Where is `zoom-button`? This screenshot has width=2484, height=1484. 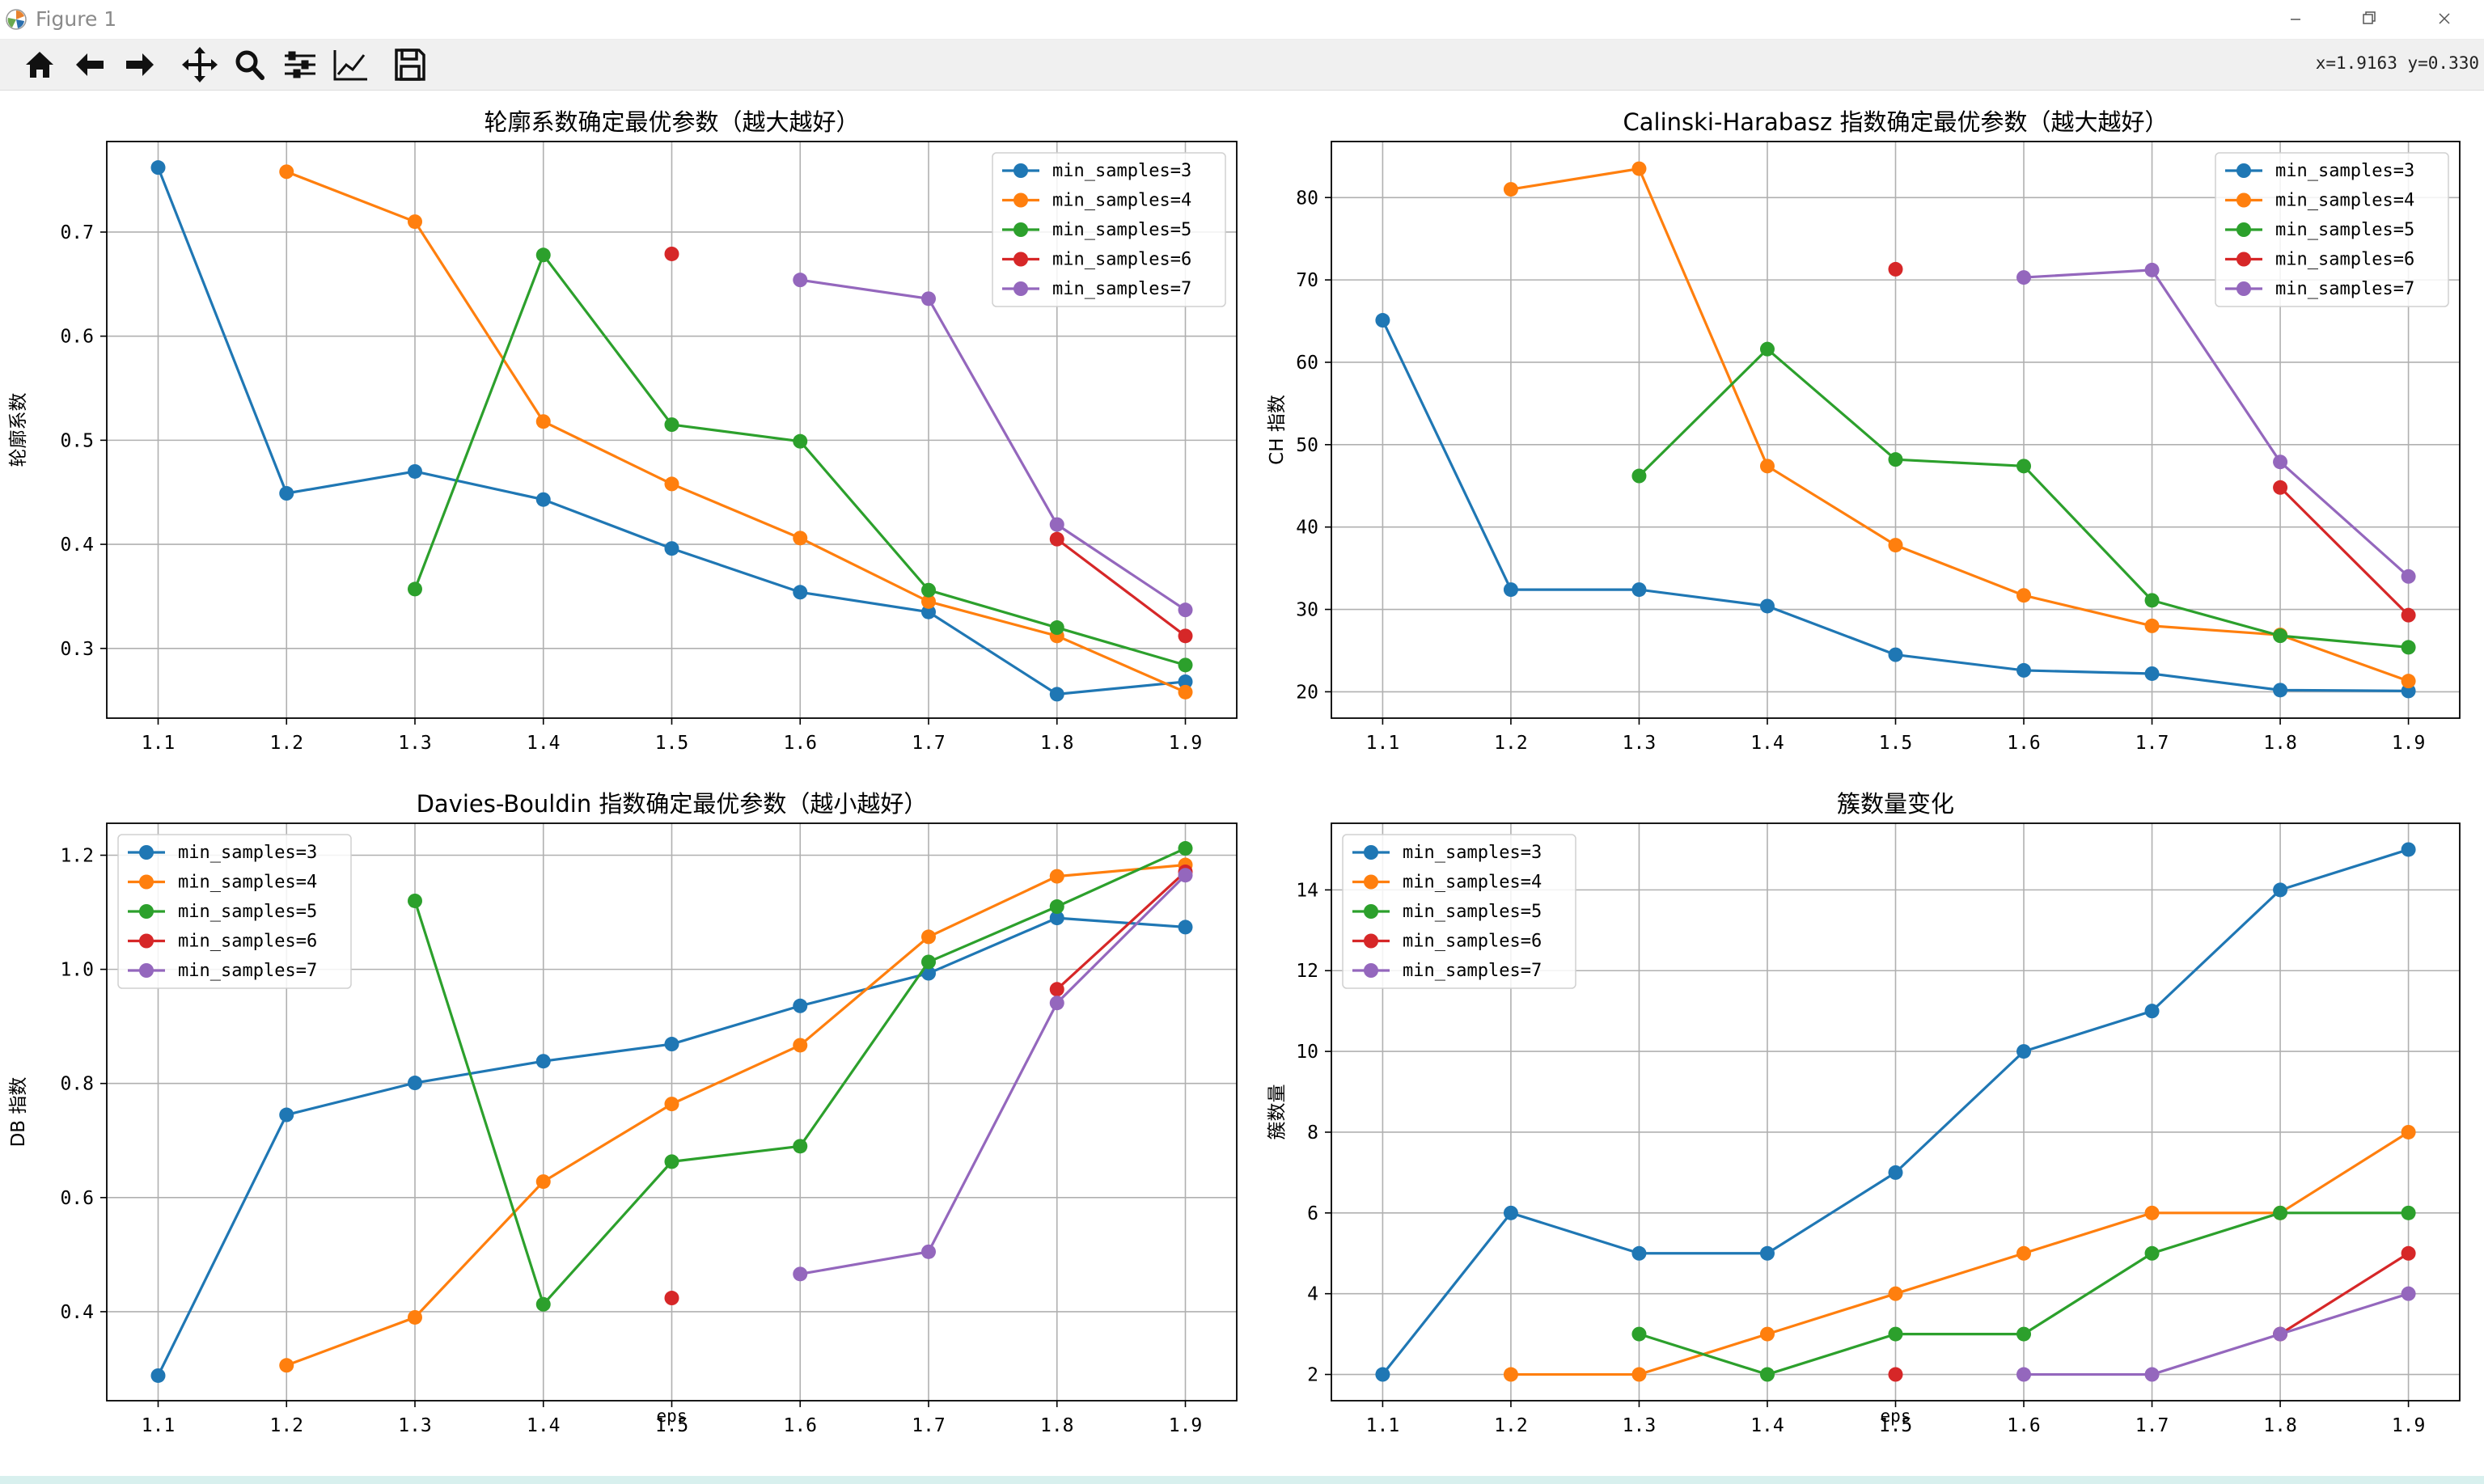 zoom-button is located at coordinates (250, 64).